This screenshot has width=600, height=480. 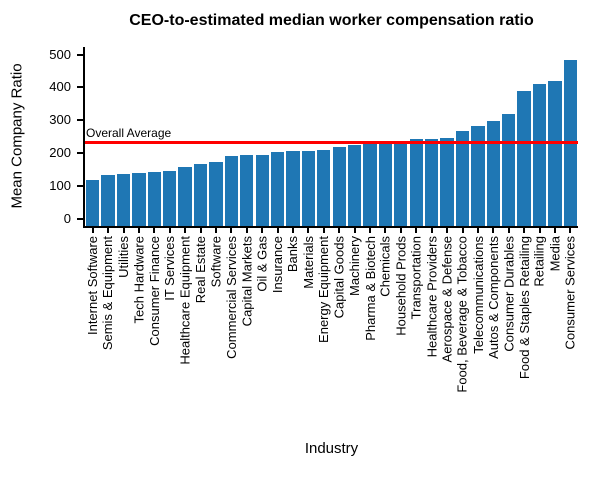 I want to click on x-tick-label: Consumer Durables, so click(x=509, y=294).